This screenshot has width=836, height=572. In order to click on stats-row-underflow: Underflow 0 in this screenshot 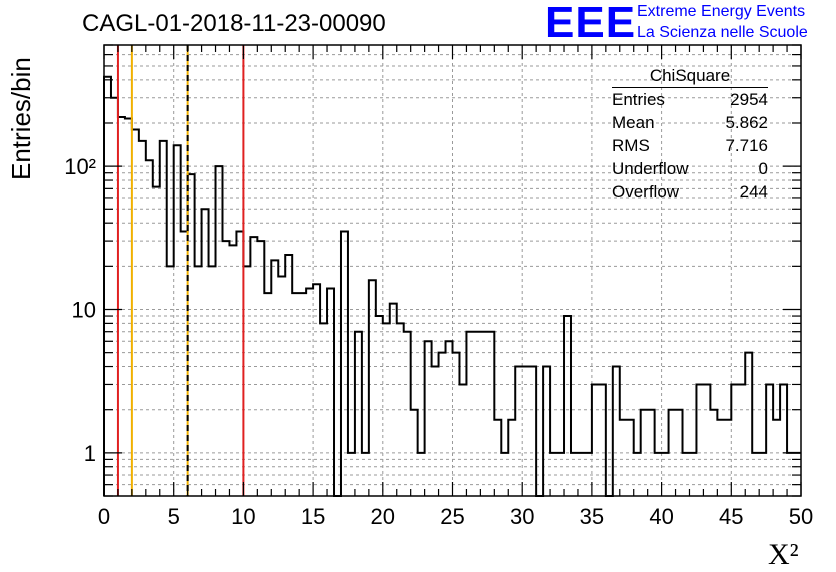, I will do `click(695, 168)`.